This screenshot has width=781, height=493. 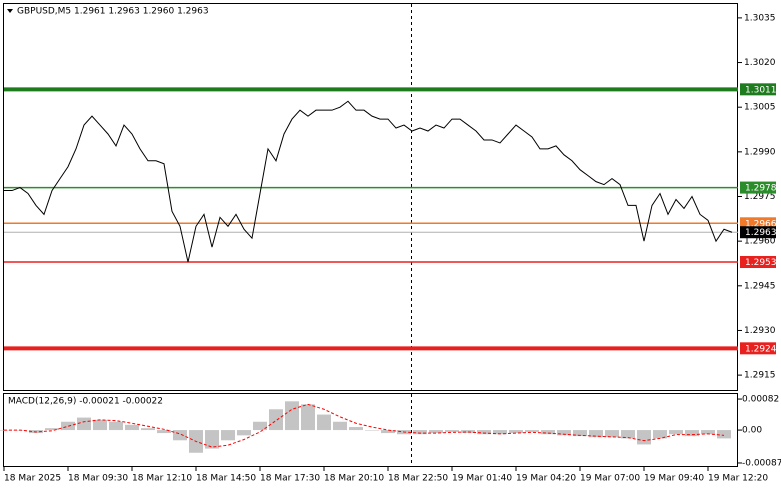 What do you see at coordinates (10, 11) in the screenshot?
I see `menu-arrow` at bounding box center [10, 11].